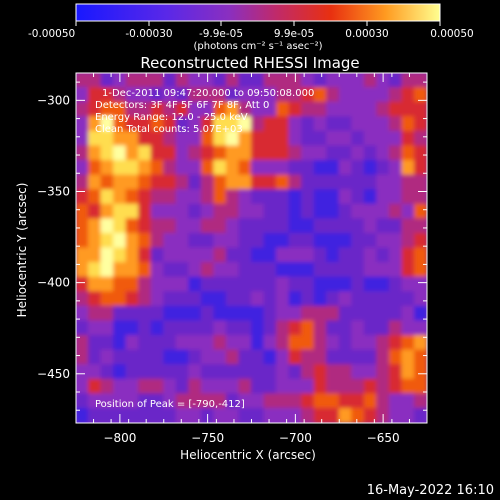  What do you see at coordinates (208, 93) in the screenshot?
I see `time-range-text: 1-Dec-2011 09:47:20.000 to 09:50:08.000` at bounding box center [208, 93].